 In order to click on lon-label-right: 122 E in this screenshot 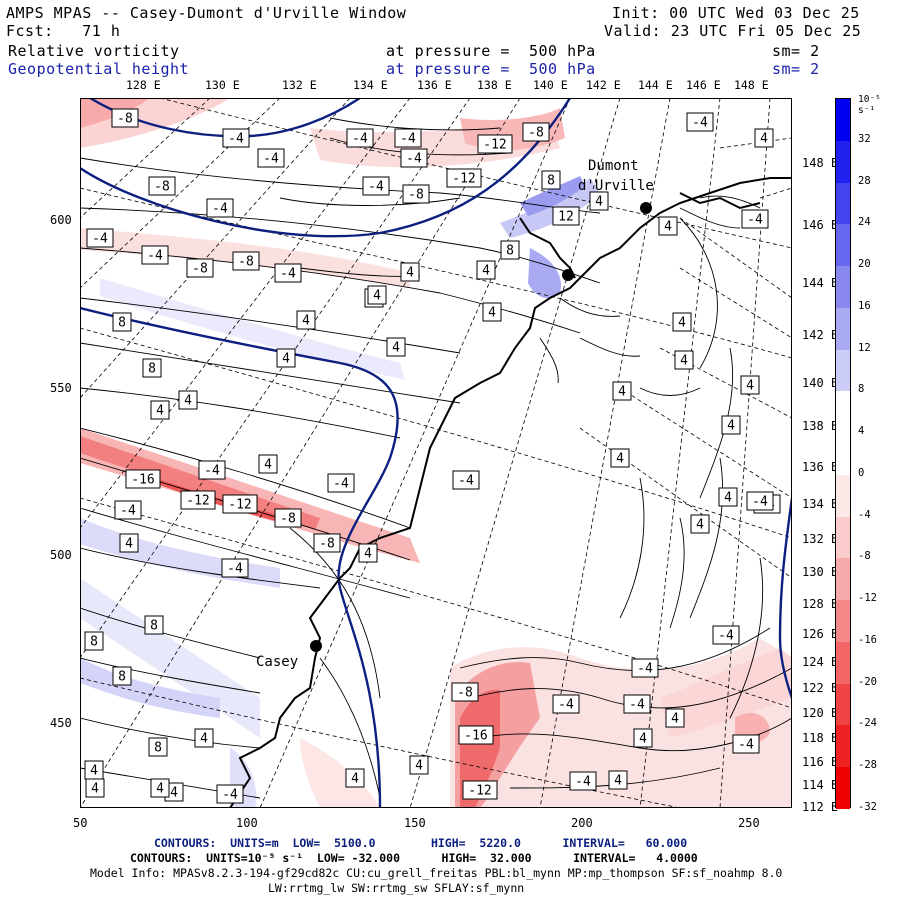, I will do `click(820, 688)`.